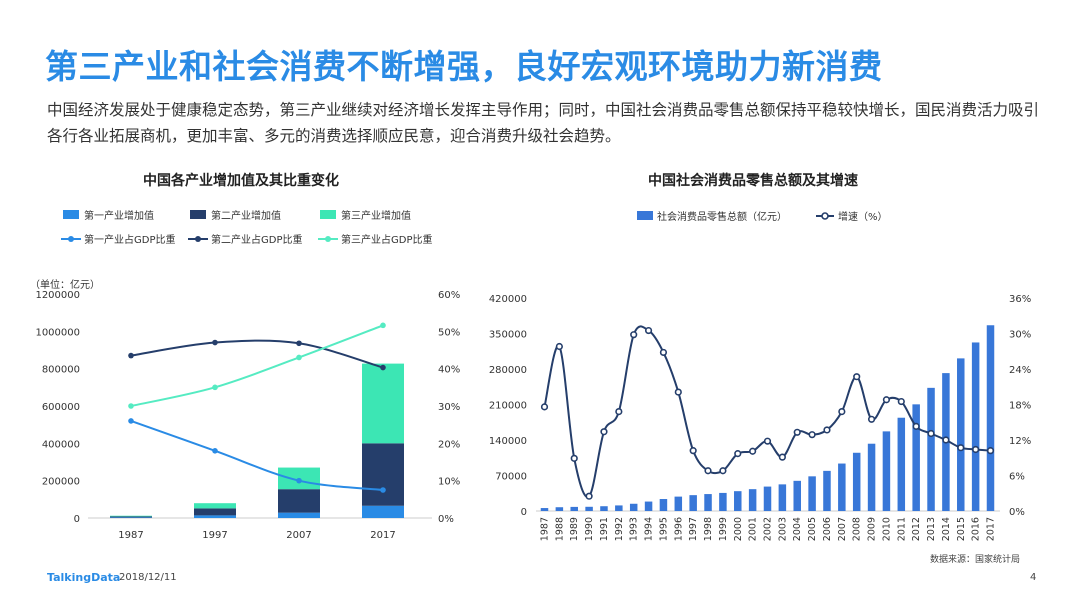 This screenshot has width=1080, height=607. Describe the element at coordinates (825, 216) in the screenshot. I see `chart2-legend-marker` at that location.